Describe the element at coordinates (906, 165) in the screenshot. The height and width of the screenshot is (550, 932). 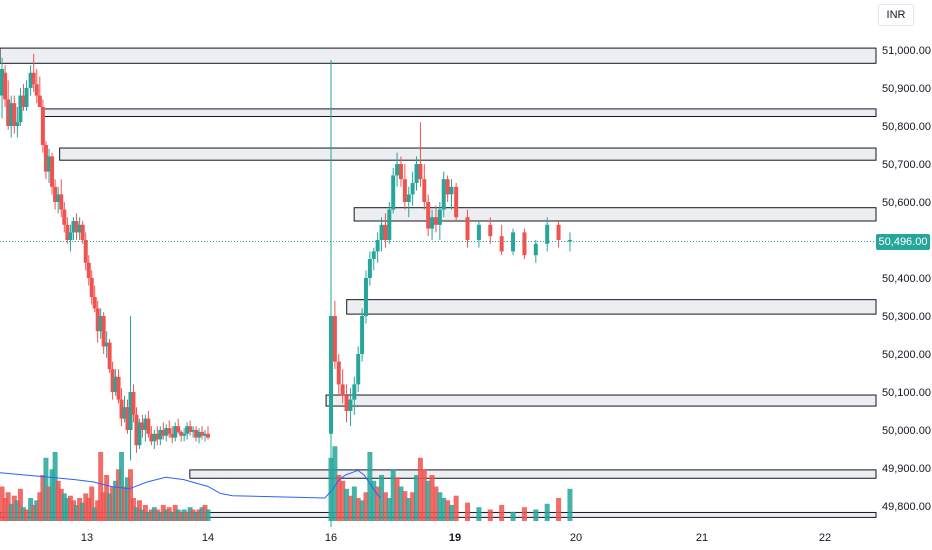
I see `price-tick-label: 50,700.00` at that location.